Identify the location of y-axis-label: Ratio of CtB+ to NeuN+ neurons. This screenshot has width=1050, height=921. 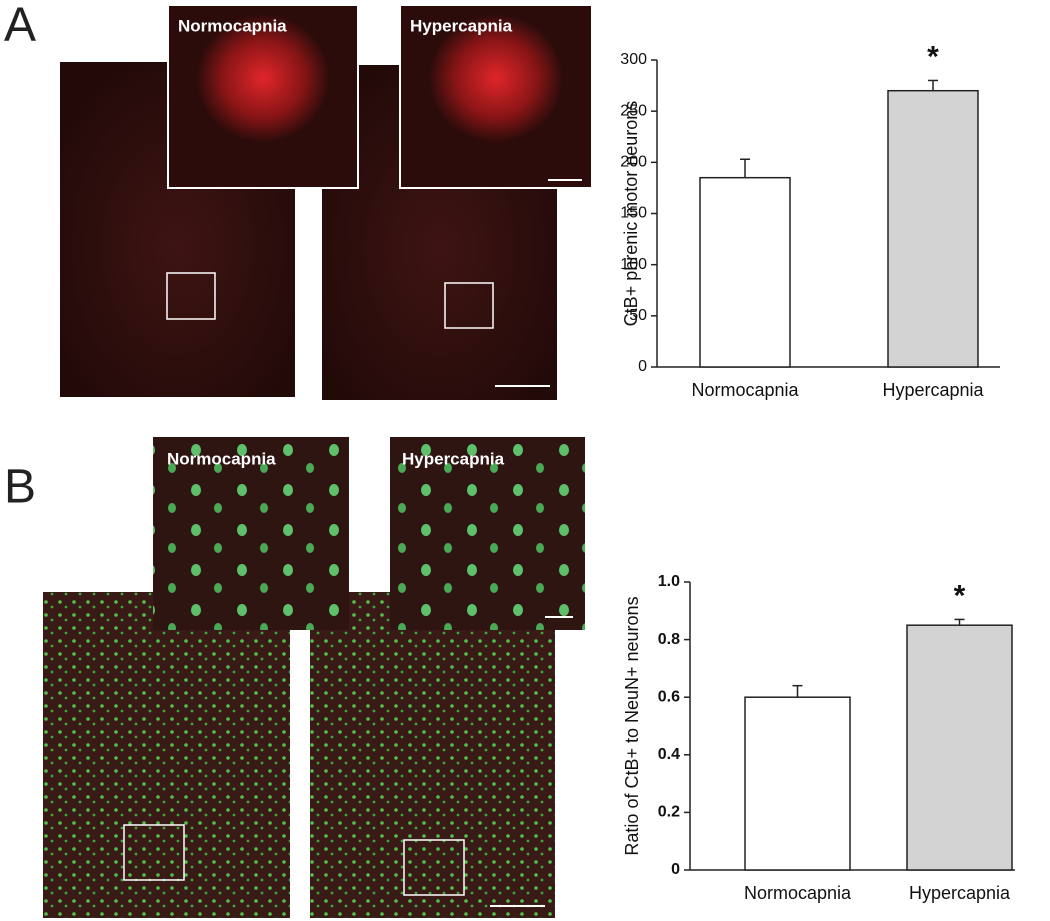
(632, 725).